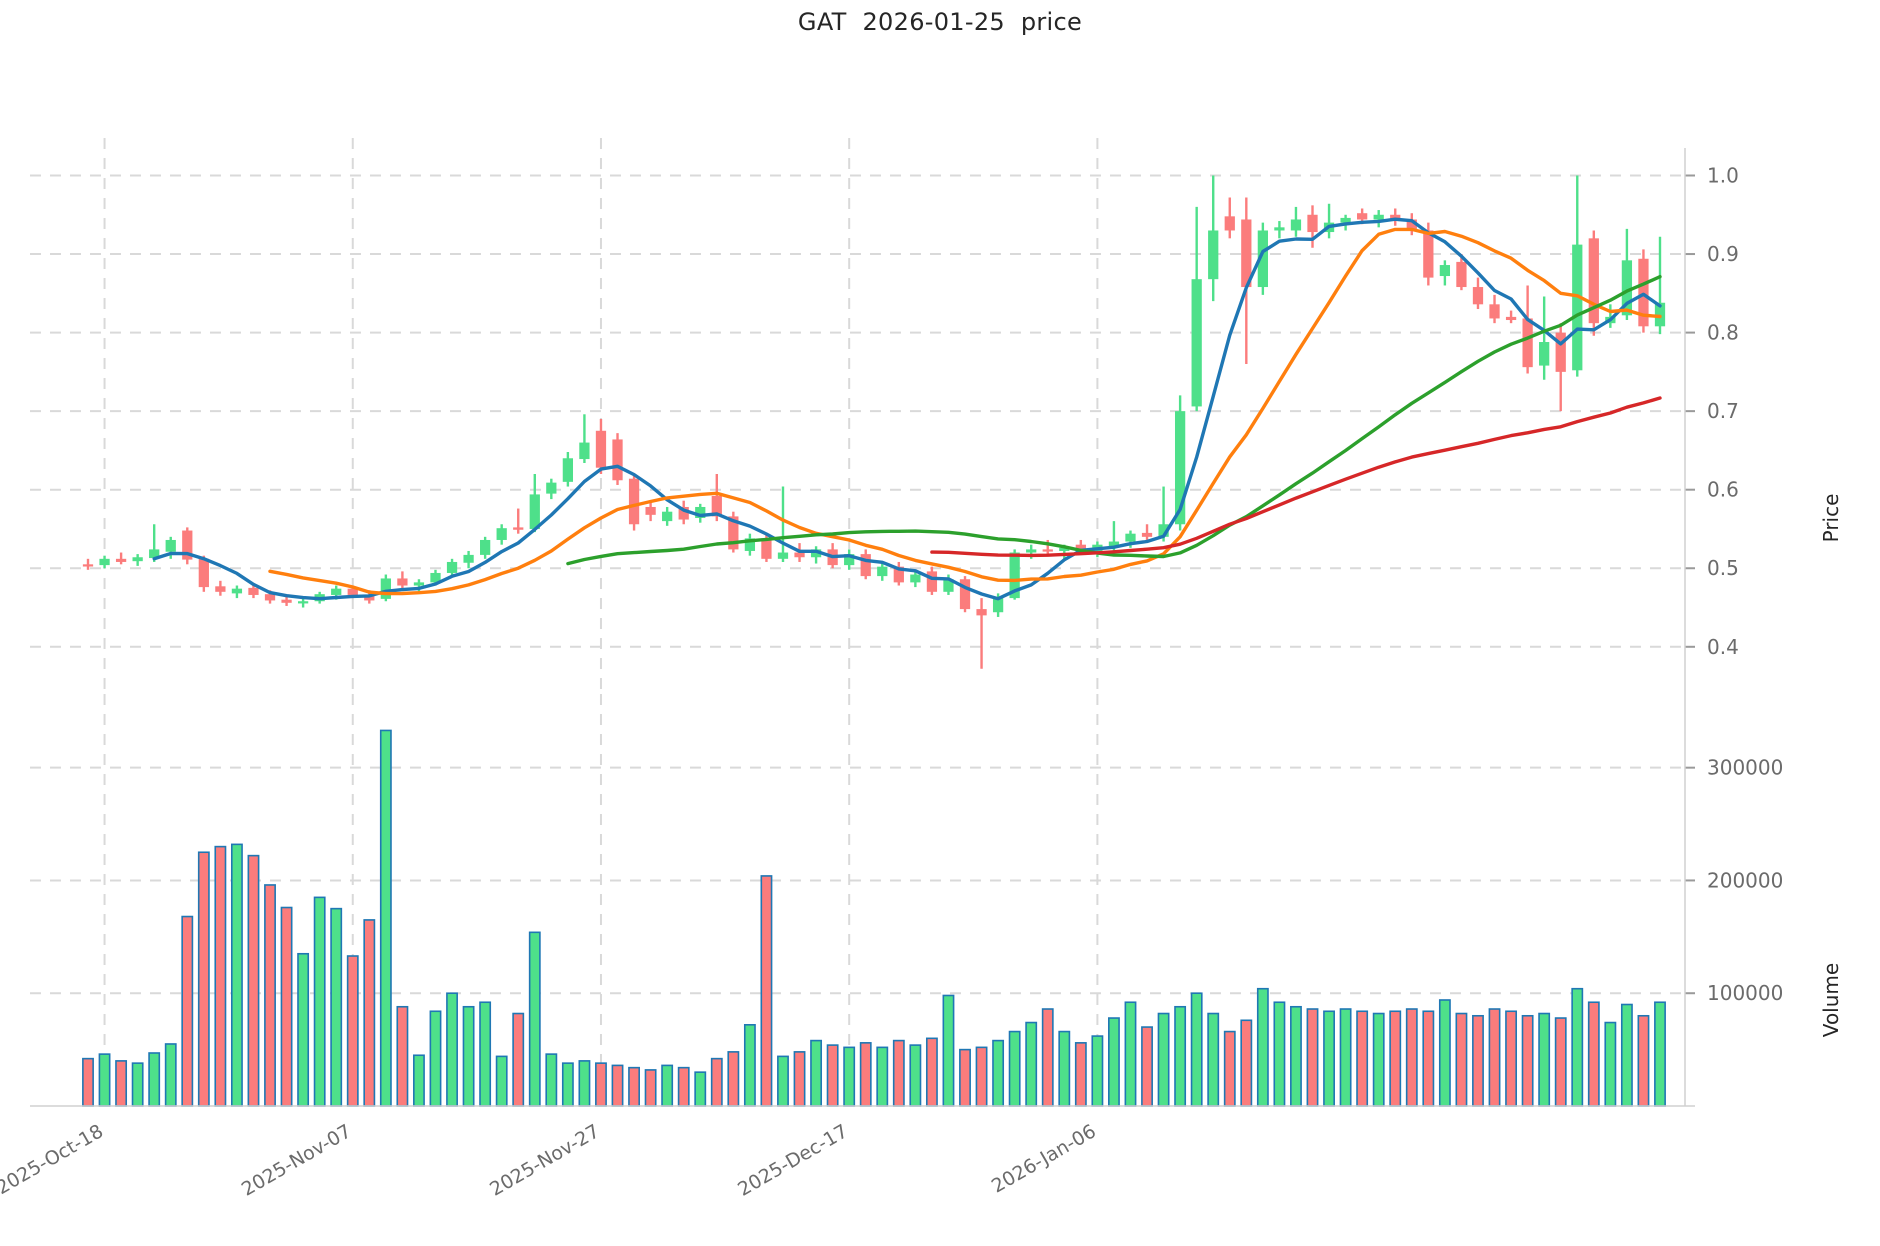 The width and height of the screenshot is (1880, 1246). What do you see at coordinates (1723, 490) in the screenshot?
I see `price-tick-label: 0.6` at bounding box center [1723, 490].